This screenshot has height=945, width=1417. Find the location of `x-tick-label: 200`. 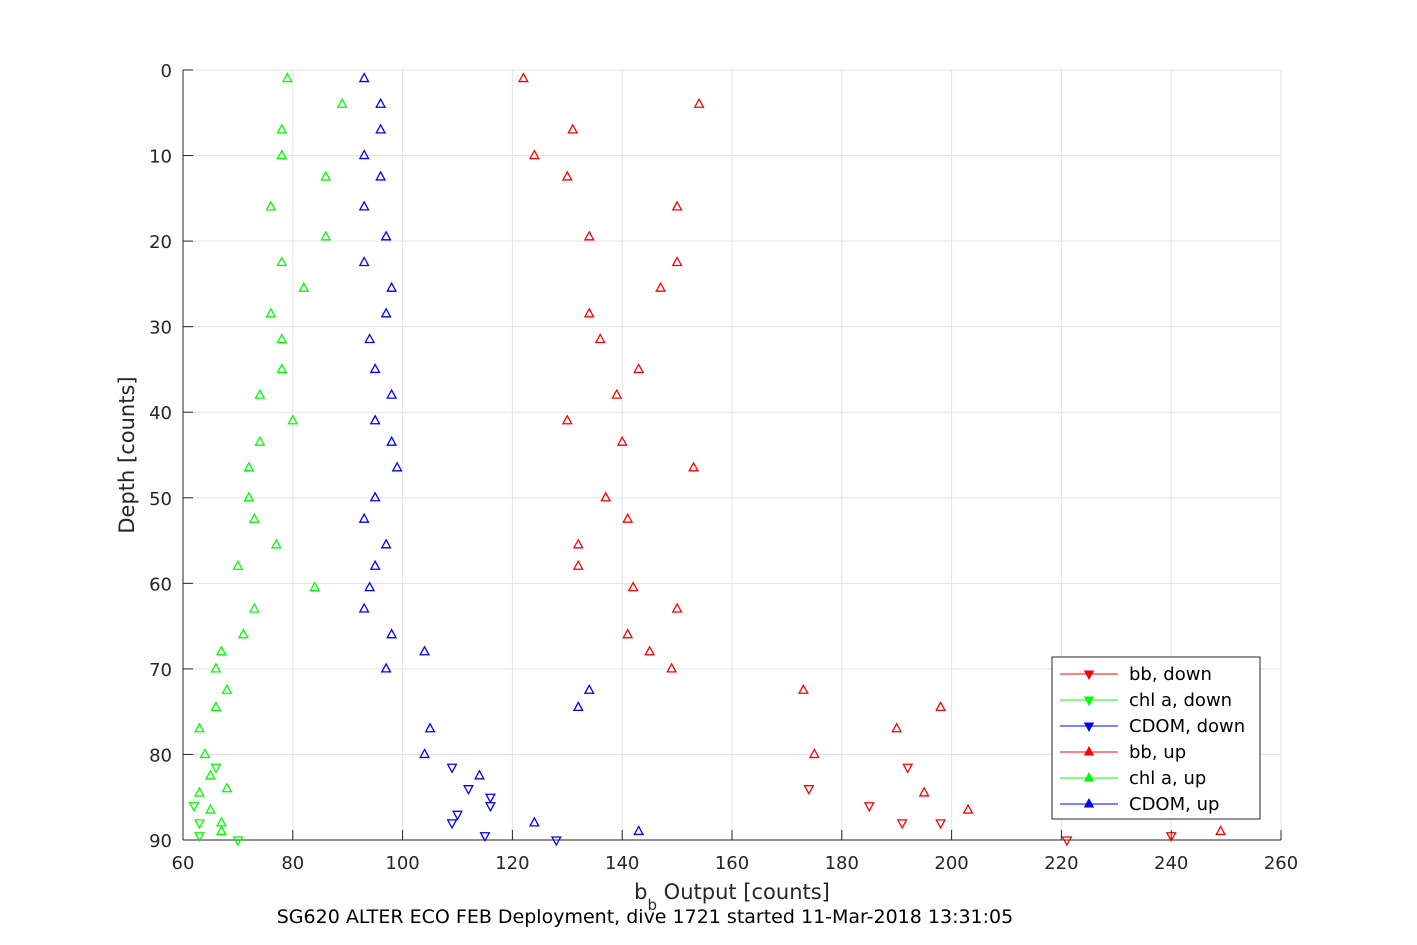

x-tick-label: 200 is located at coordinates (951, 863).